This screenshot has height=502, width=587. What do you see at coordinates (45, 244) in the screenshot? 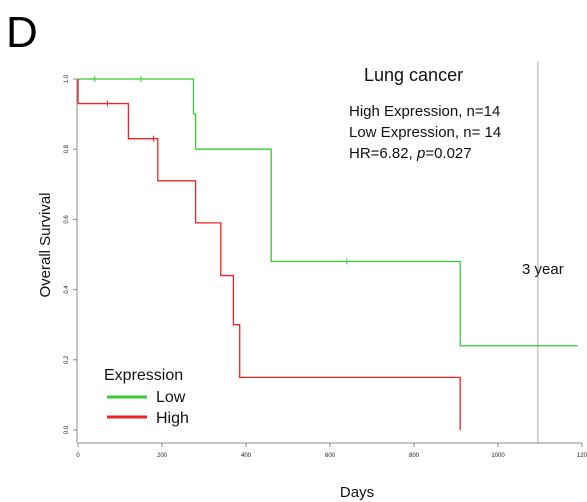
I see `y-axis-title: Overall Survival` at bounding box center [45, 244].